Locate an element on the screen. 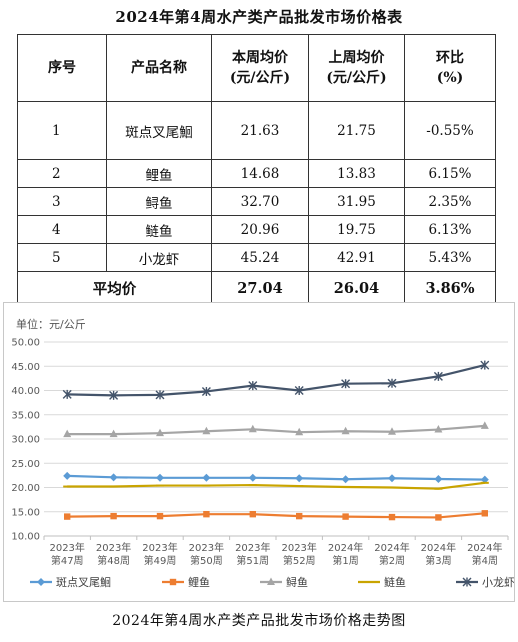 The height and width of the screenshot is (642, 518). header-this-week: 本周均价 (元/公斤) is located at coordinates (260, 68).